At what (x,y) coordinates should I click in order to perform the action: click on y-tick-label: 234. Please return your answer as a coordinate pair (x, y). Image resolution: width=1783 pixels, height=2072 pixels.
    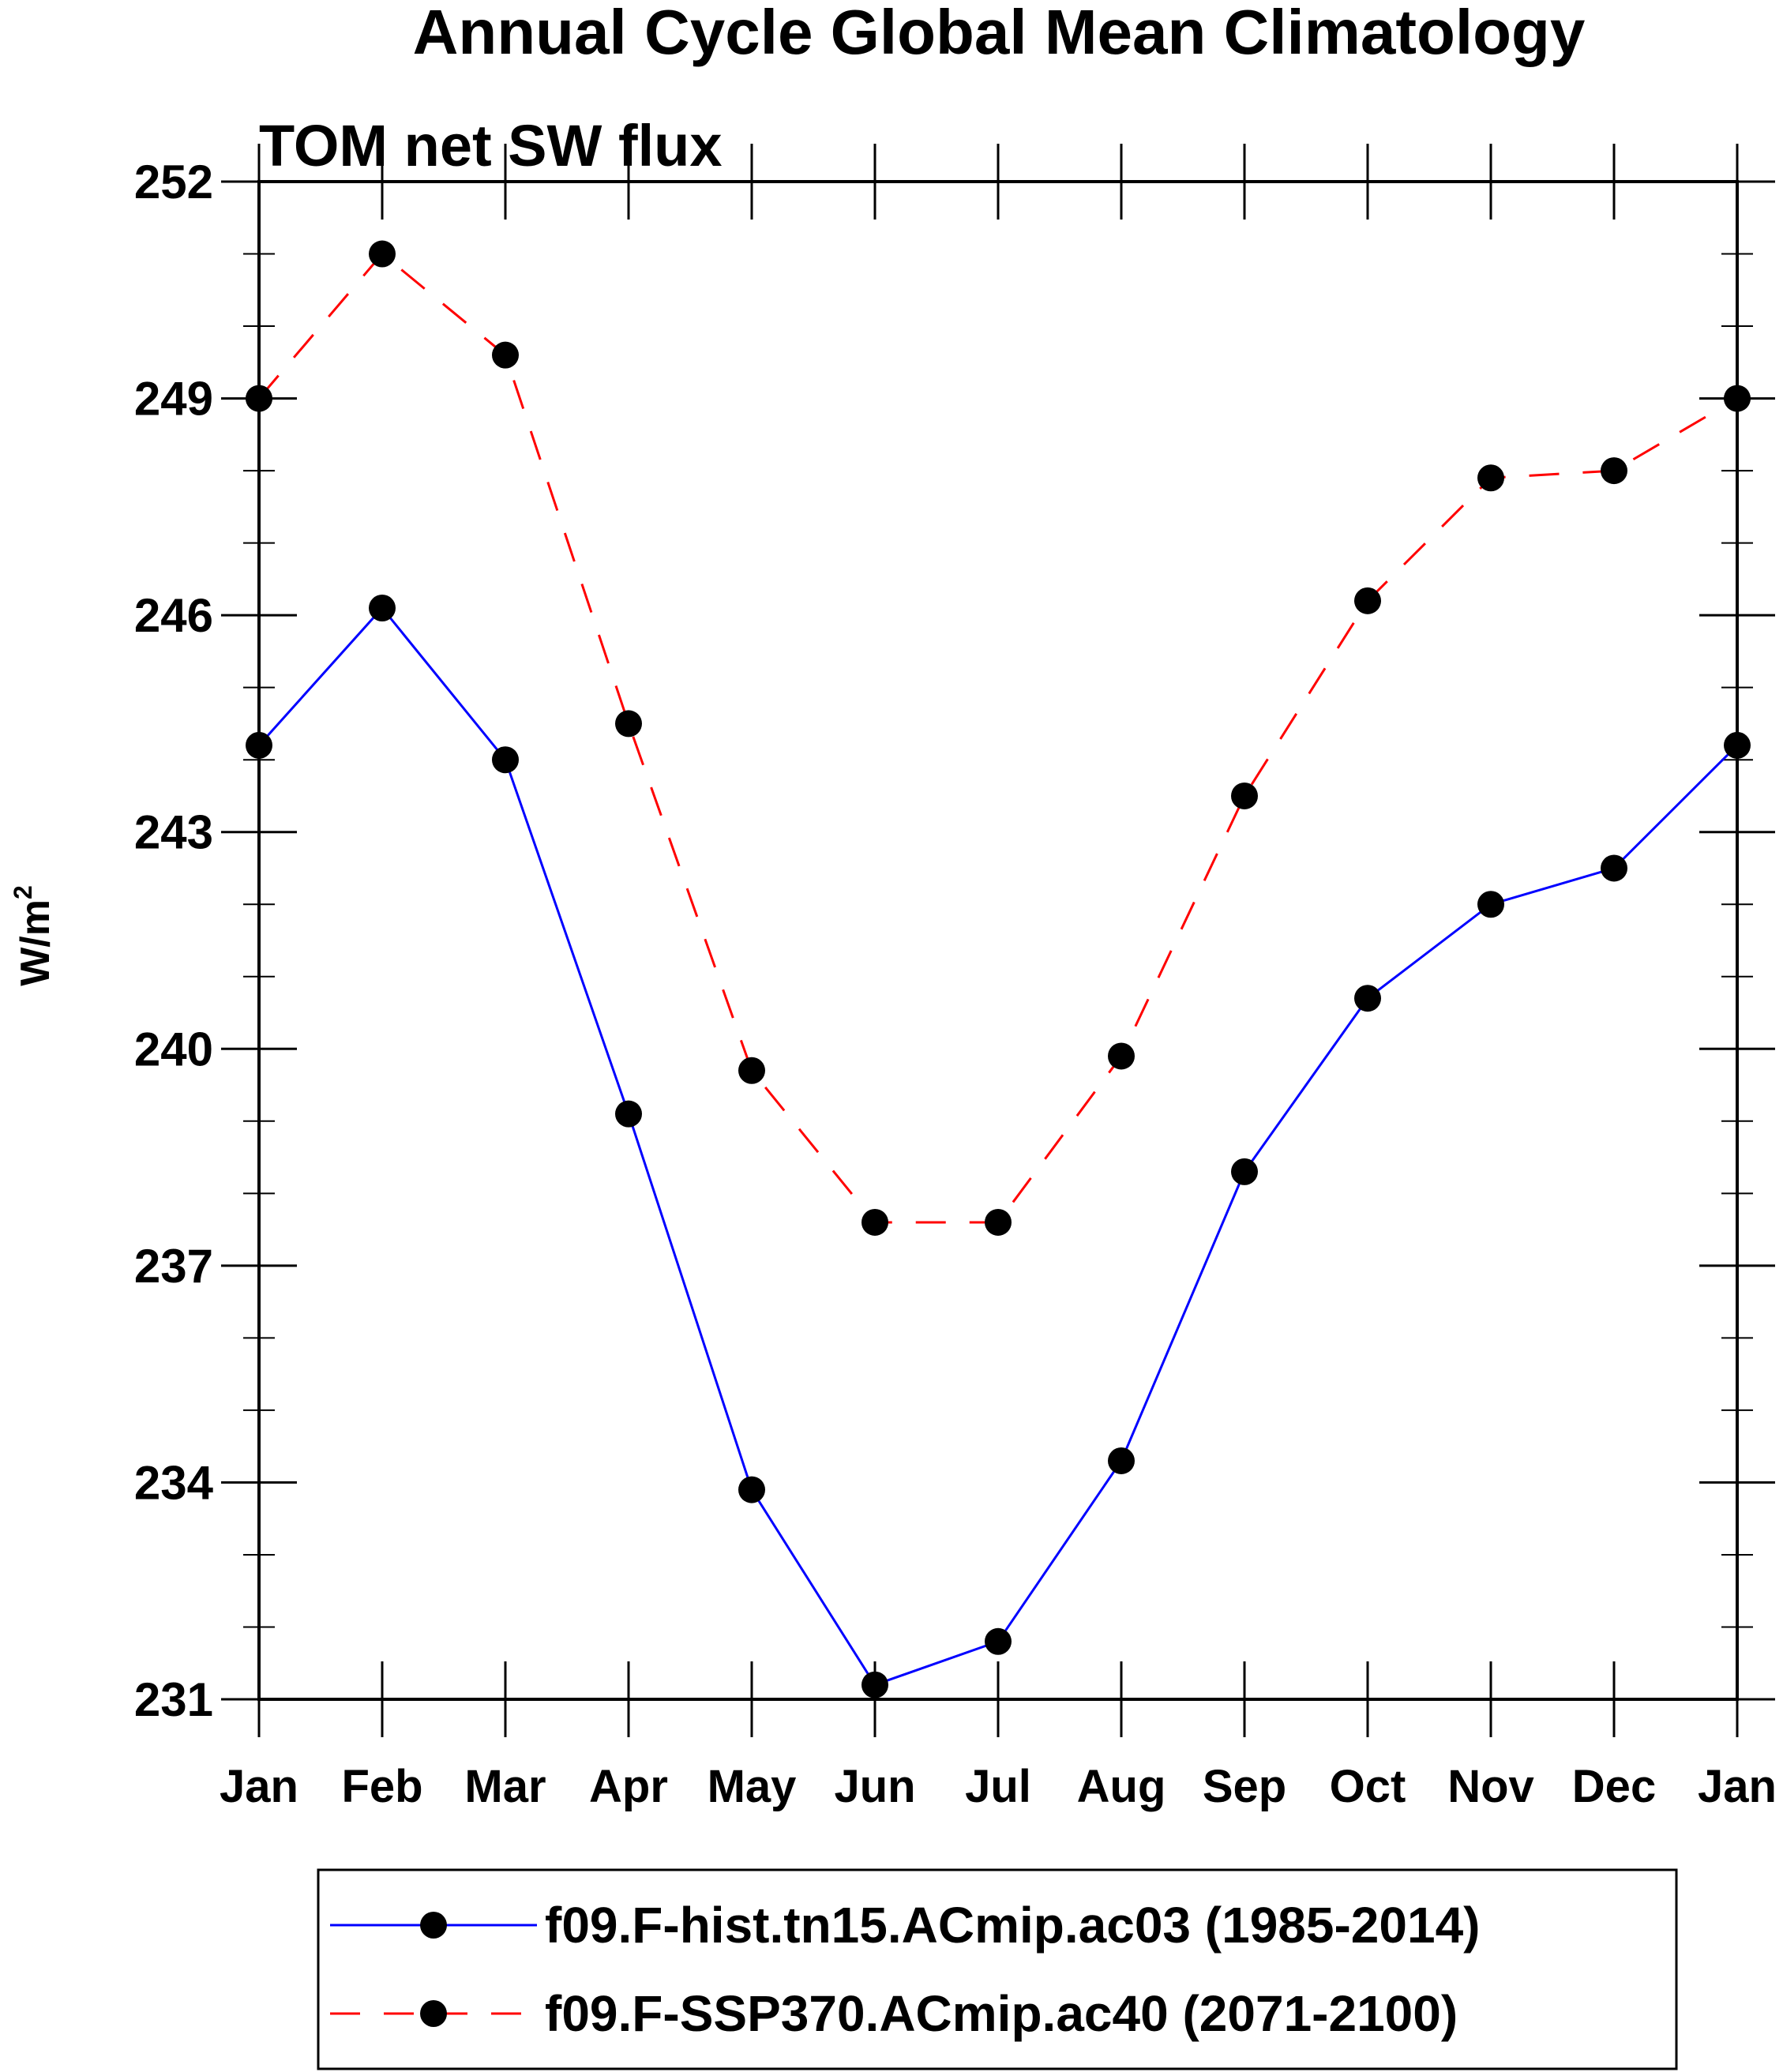
    Looking at the image, I should click on (174, 1482).